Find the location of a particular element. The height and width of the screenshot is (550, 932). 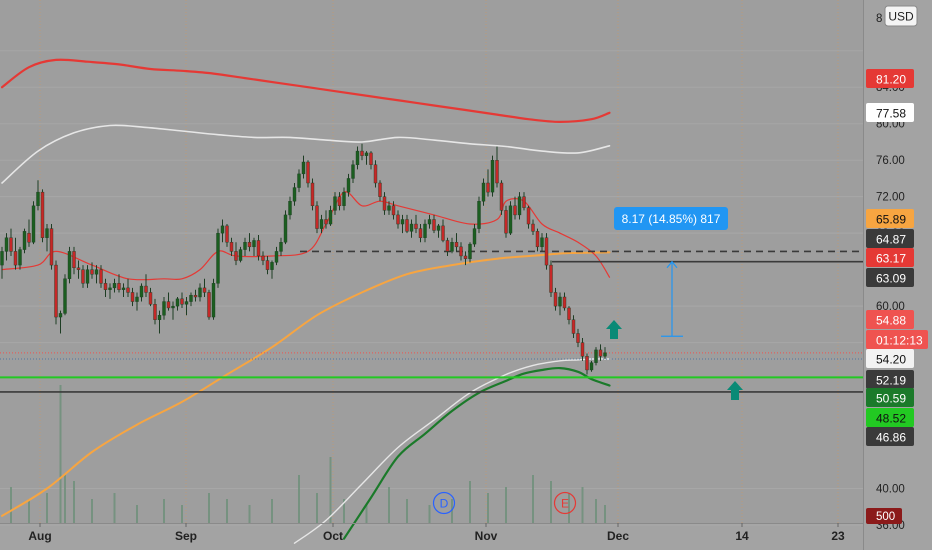

event-marker-label: E is located at coordinates (565, 504).